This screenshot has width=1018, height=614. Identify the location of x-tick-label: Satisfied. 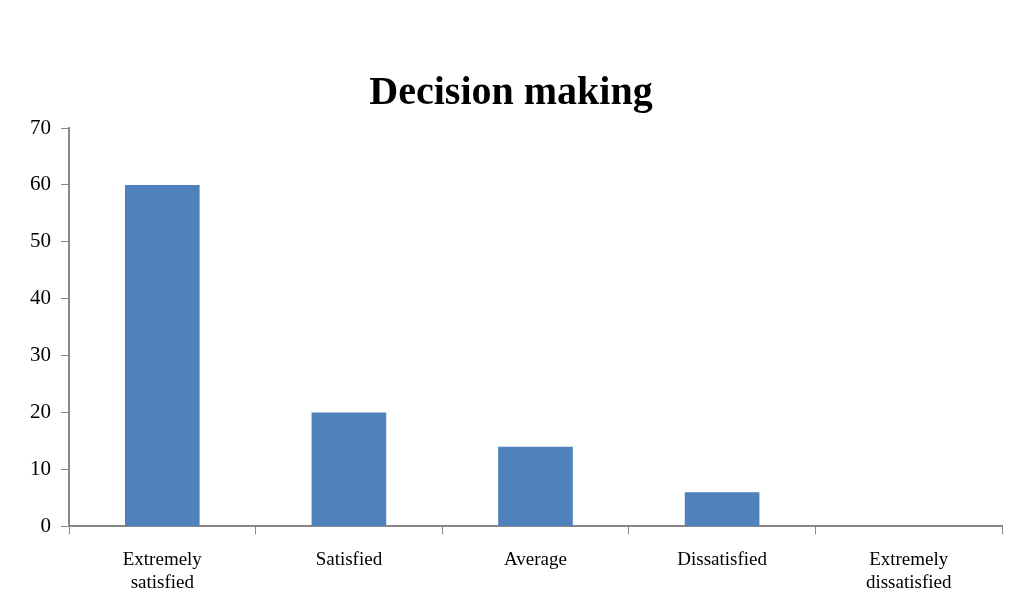
(349, 558).